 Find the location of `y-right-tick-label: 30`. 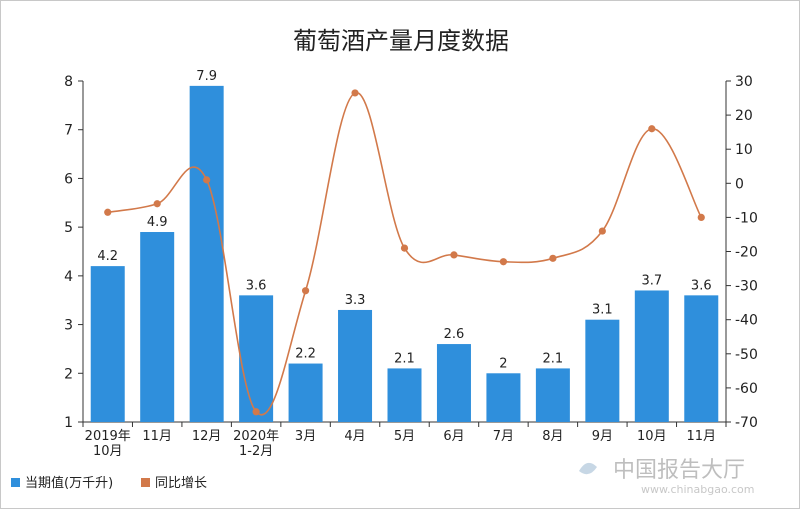

y-right-tick-label: 30 is located at coordinates (744, 82).